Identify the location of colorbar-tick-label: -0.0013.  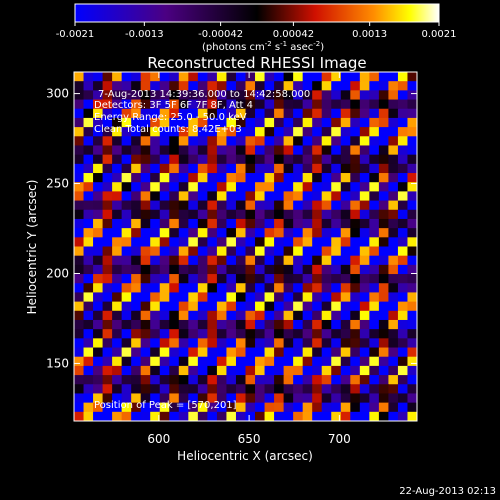
(144, 34).